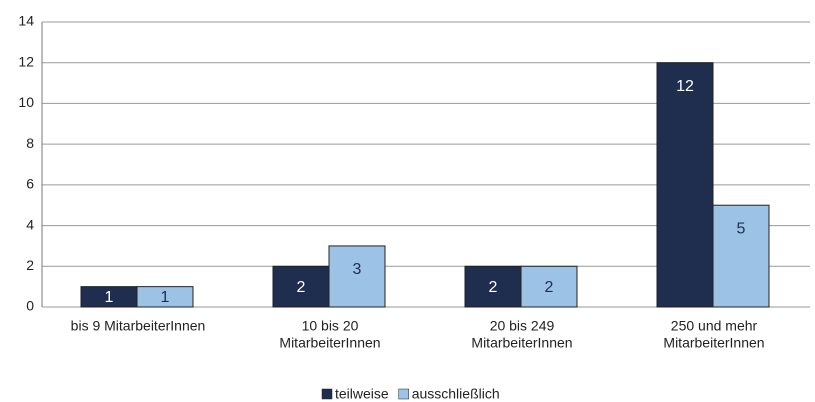 This screenshot has width=815, height=402. Describe the element at coordinates (741, 228) in the screenshot. I see `value-label: 5` at that location.